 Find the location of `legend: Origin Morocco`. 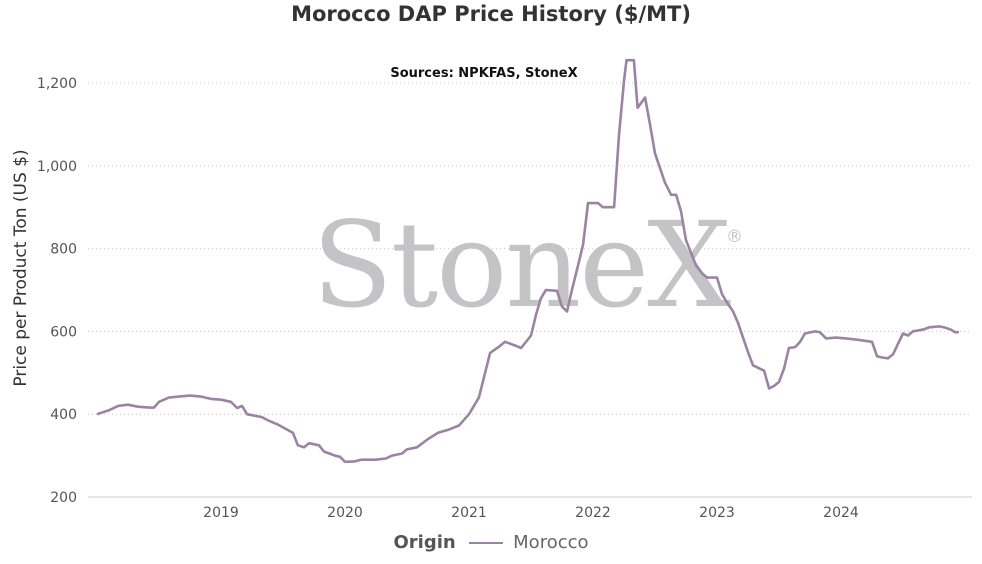

legend: Origin Morocco is located at coordinates (491, 542).